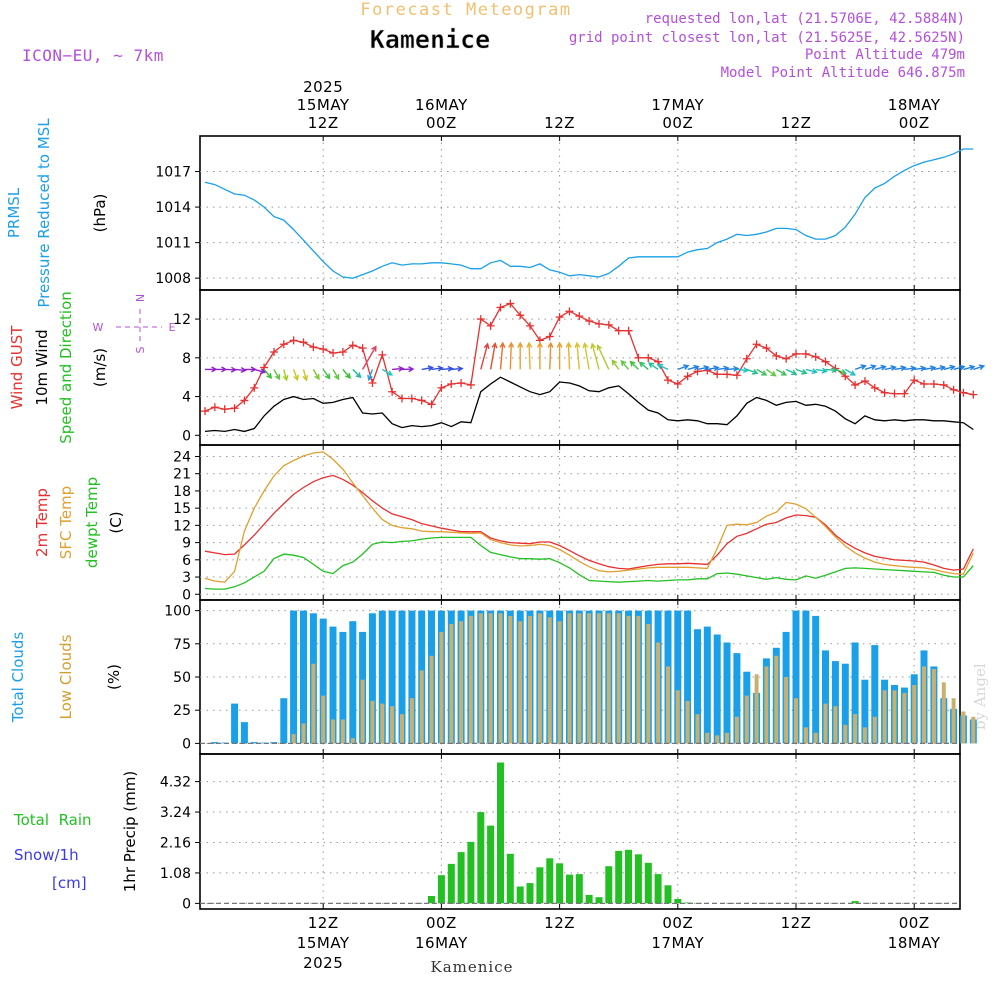 The height and width of the screenshot is (1000, 1000). I want to click on y-tick-label: 6, so click(186, 561).